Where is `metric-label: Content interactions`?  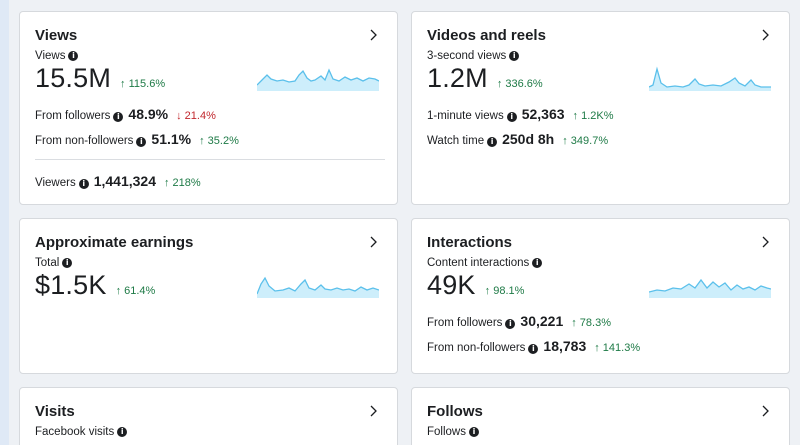 metric-label: Content interactions is located at coordinates (478, 263).